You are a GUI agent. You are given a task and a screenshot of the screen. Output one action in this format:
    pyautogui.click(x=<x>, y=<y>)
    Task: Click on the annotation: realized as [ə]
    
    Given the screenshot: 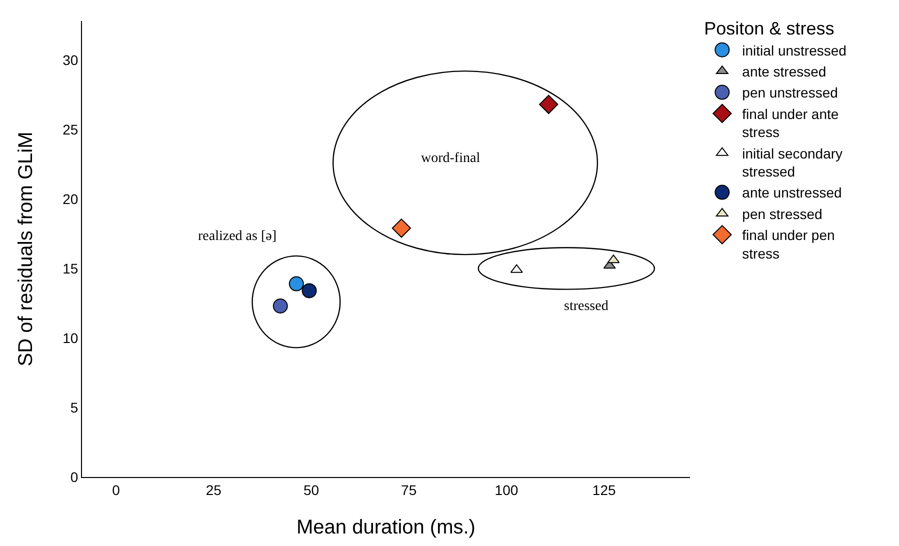 What is the action you would take?
    pyautogui.click(x=237, y=236)
    